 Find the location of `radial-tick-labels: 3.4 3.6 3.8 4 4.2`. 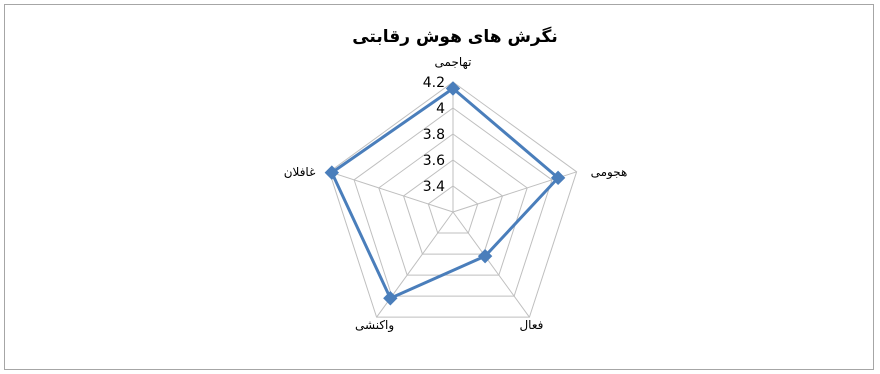

radial-tick-labels: 3.4 3.6 3.8 4 4.2 is located at coordinates (434, 135).